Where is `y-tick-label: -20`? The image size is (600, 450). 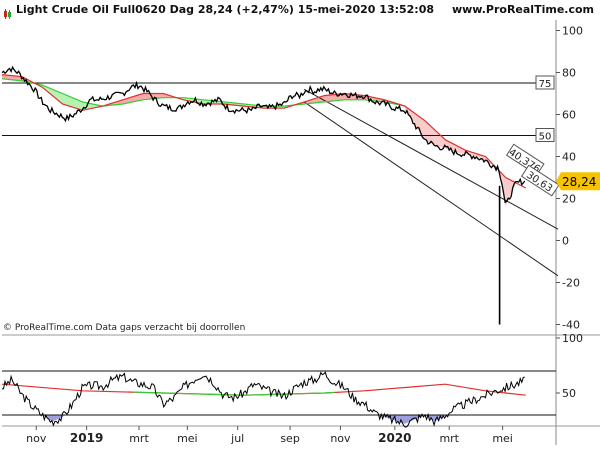
y-tick-label: -20 is located at coordinates (571, 283).